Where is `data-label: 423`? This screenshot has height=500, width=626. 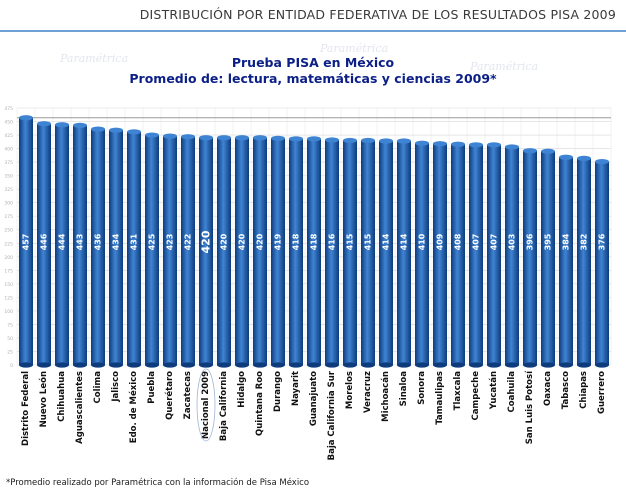 data-label: 423 is located at coordinates (170, 242).